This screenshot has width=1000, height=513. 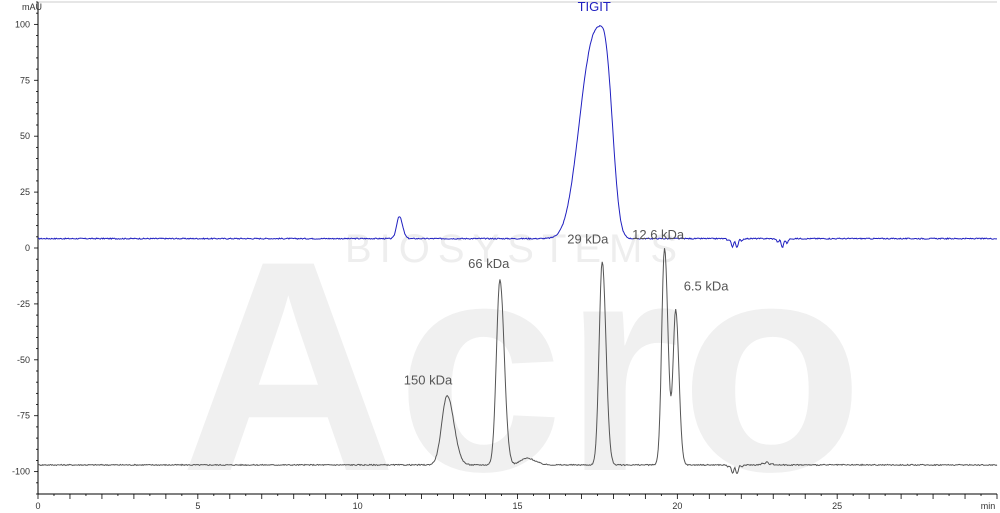 What do you see at coordinates (588, 239) in the screenshot?
I see `peak-label: 29 kDa` at bounding box center [588, 239].